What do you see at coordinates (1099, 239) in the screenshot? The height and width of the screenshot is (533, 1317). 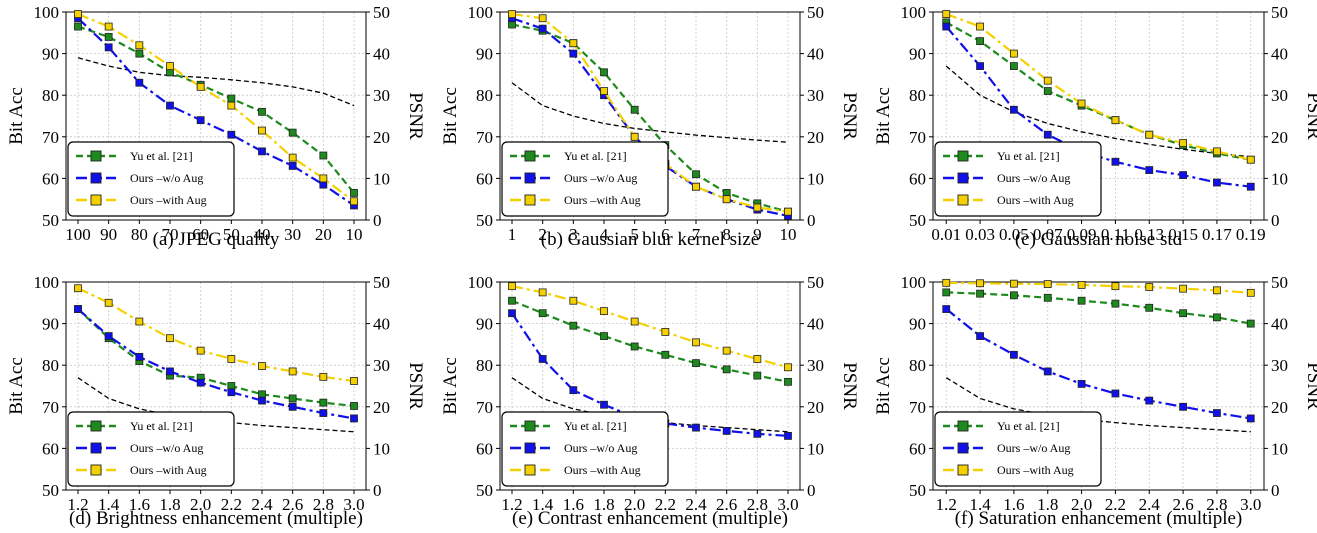 I see `chart-title: (c) Gaussian noise std` at bounding box center [1099, 239].